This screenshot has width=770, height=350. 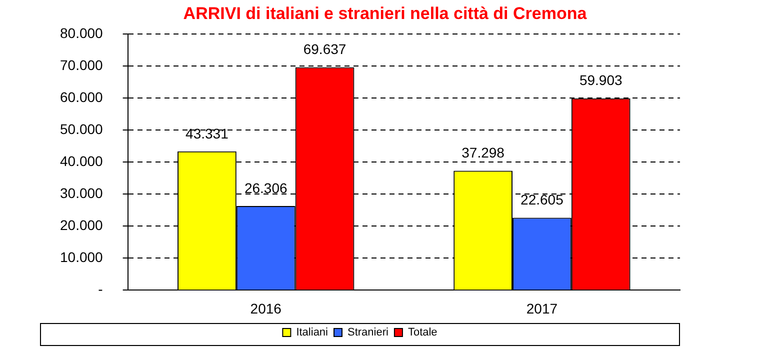 I want to click on y-tick-label: 20.000, so click(x=82, y=225).